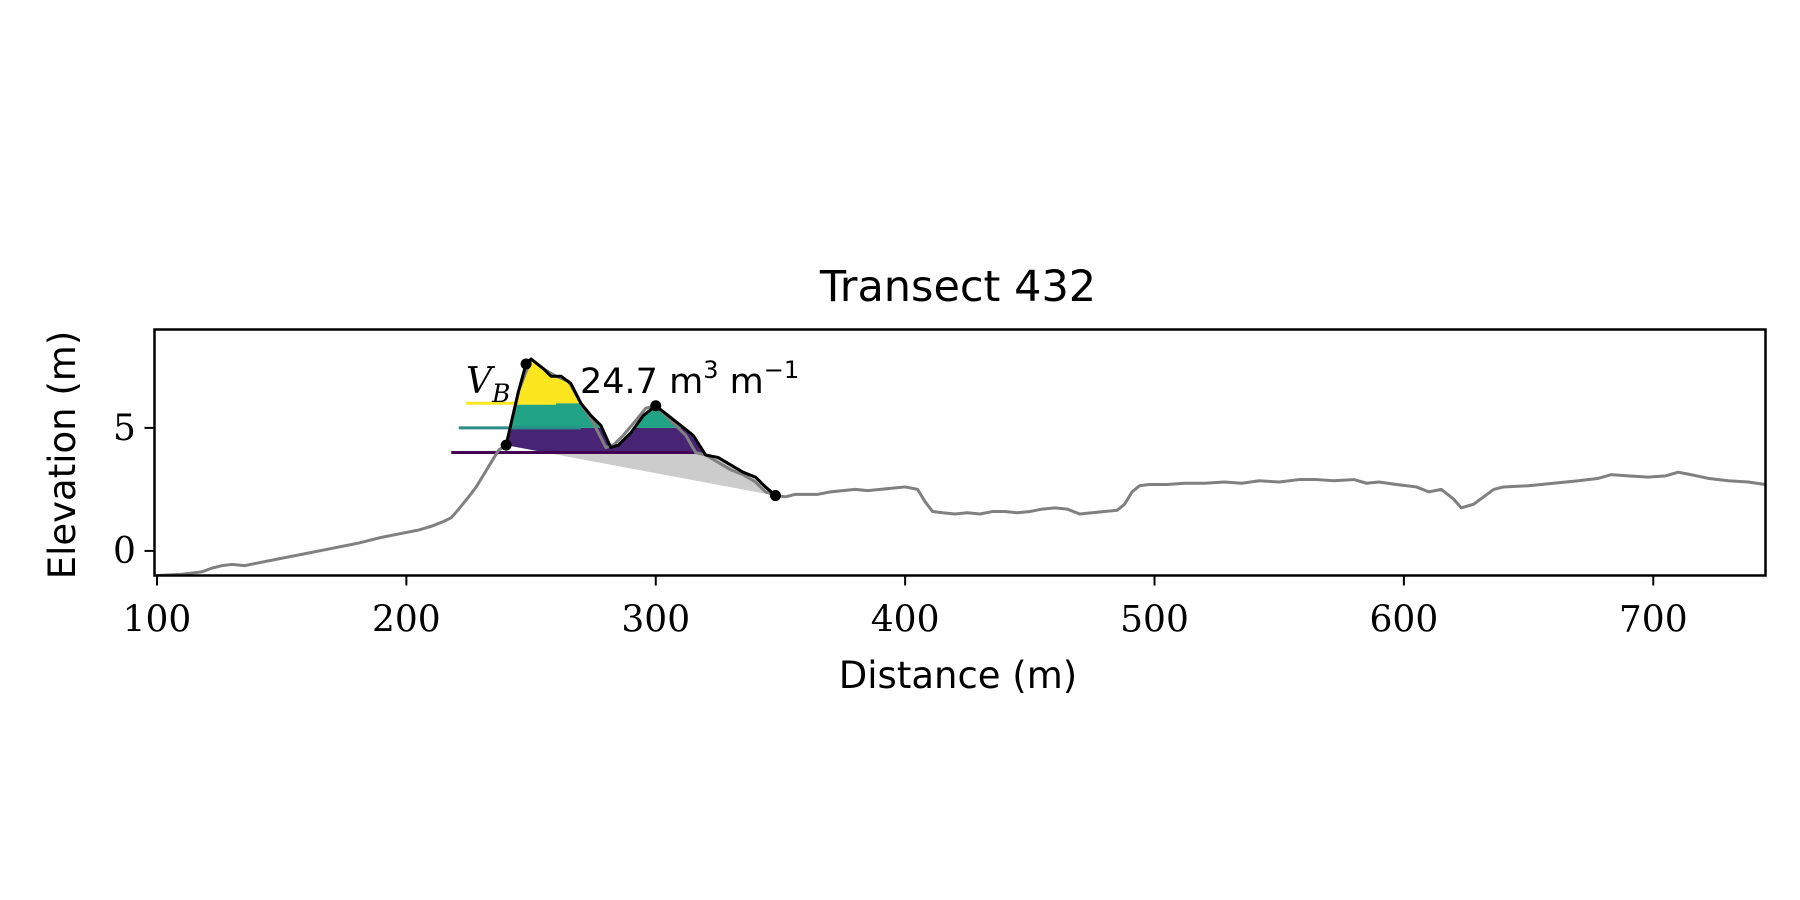  What do you see at coordinates (655, 620) in the screenshot?
I see `x-tick-label-300: 300` at bounding box center [655, 620].